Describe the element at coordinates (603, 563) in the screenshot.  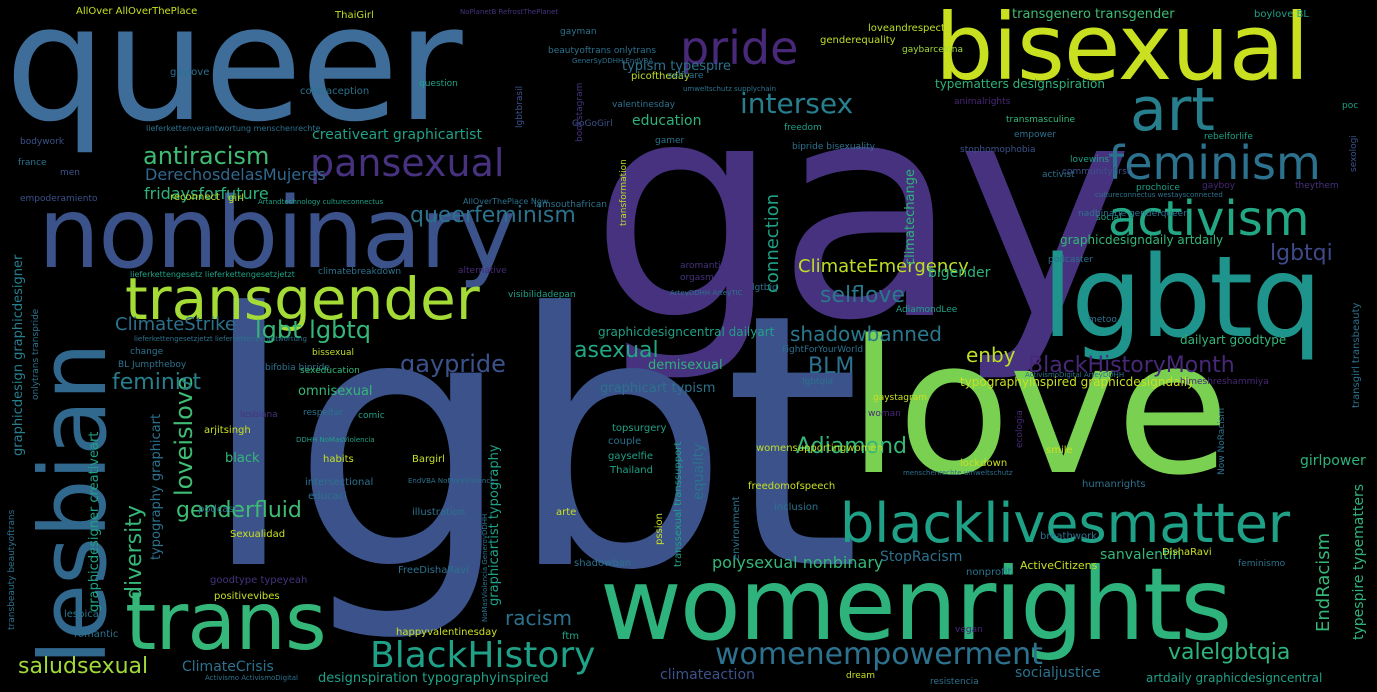
I see `word: shadowban` at that location.